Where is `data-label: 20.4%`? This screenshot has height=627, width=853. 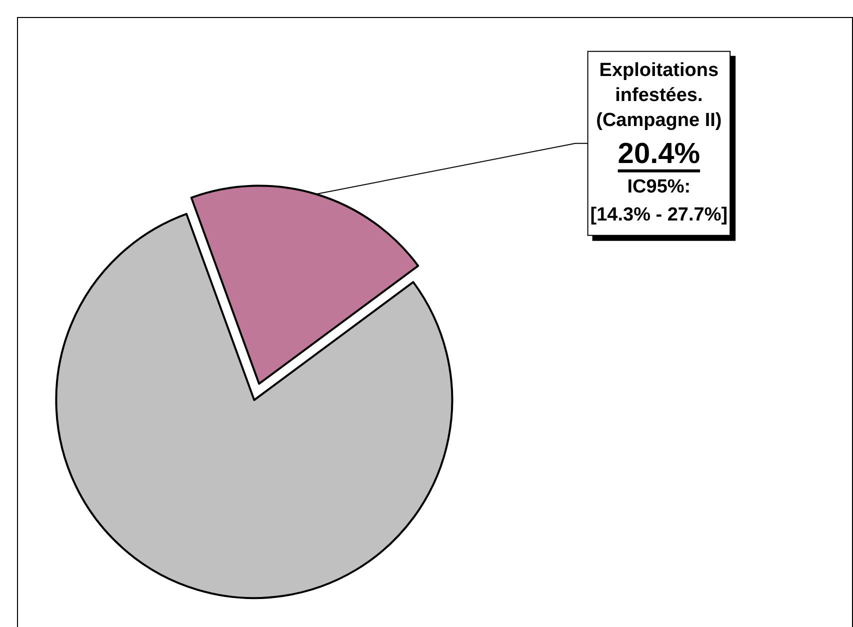 data-label: 20.4% is located at coordinates (659, 154).